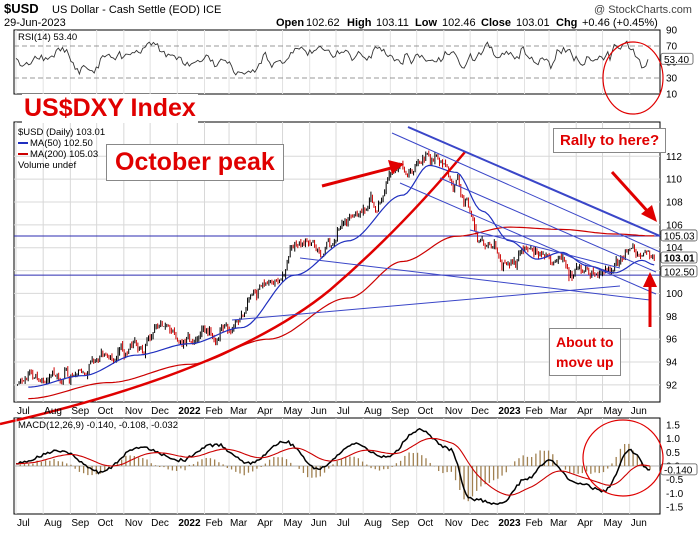  Describe the element at coordinates (639, 523) in the screenshot. I see `macd-x-tick-label-23: Jun` at that location.